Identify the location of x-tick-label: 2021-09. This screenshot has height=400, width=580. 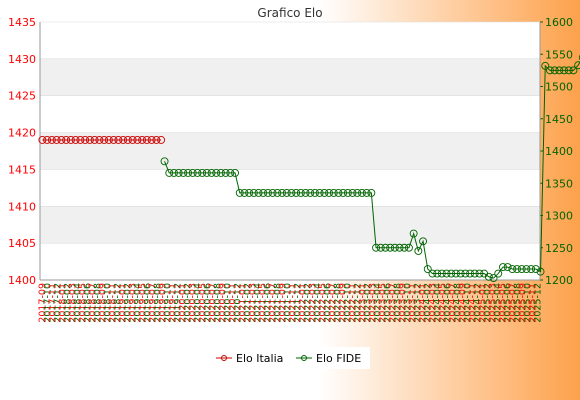
(283, 303).